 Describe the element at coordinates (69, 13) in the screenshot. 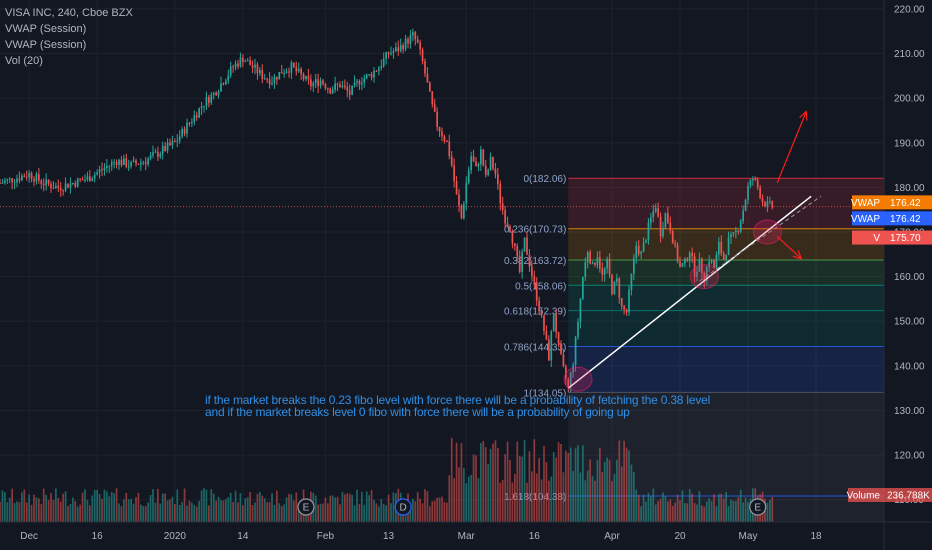

I see `symbol-title: VISA INC, 240, Cboe BZX` at that location.